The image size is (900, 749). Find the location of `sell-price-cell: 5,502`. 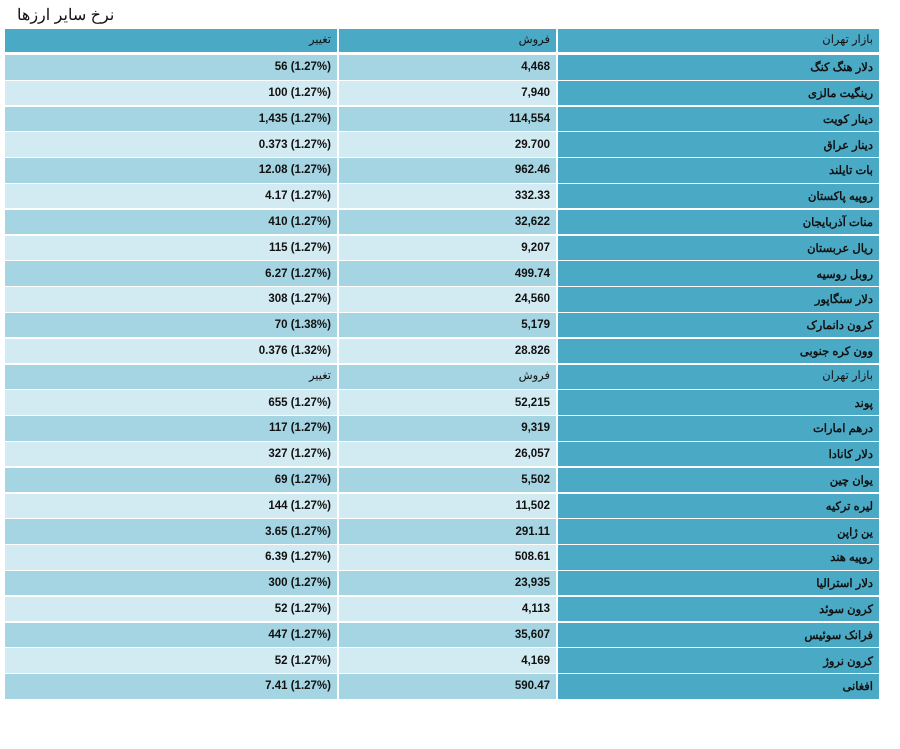

sell-price-cell: 5,502 is located at coordinates (447, 480).